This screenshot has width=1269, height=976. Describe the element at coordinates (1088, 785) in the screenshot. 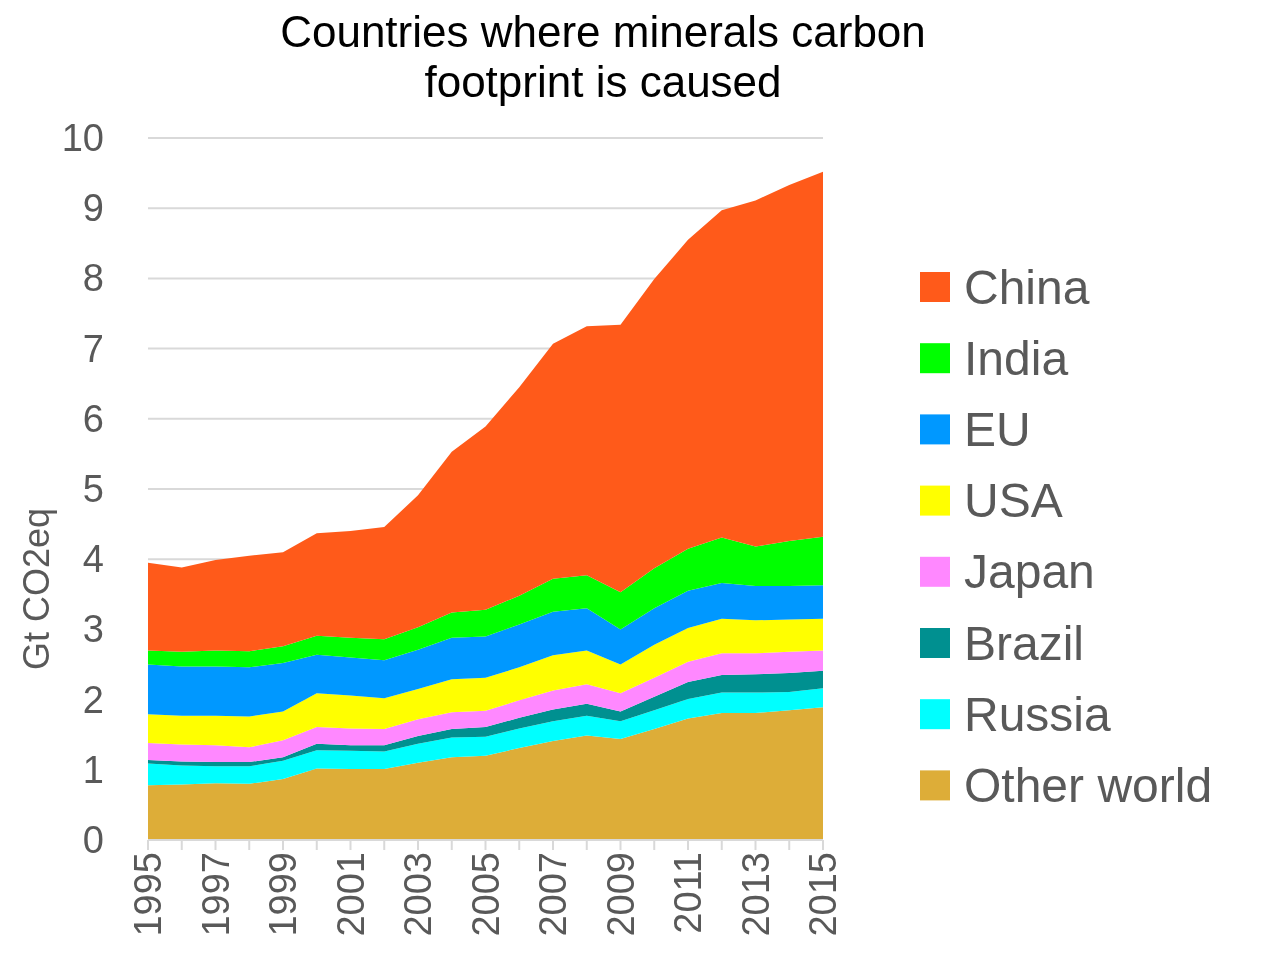

I see `legend-label: Other world` at that location.